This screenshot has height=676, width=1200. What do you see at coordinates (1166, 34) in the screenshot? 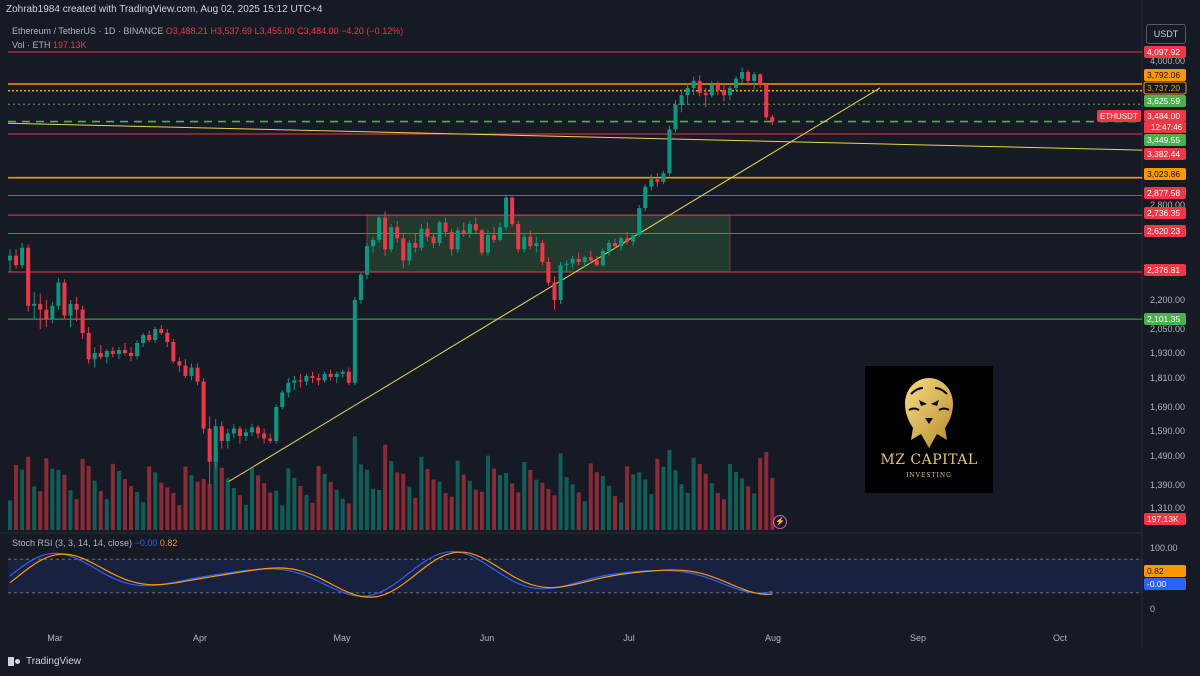
I see `currency-button: USDT` at bounding box center [1166, 34].